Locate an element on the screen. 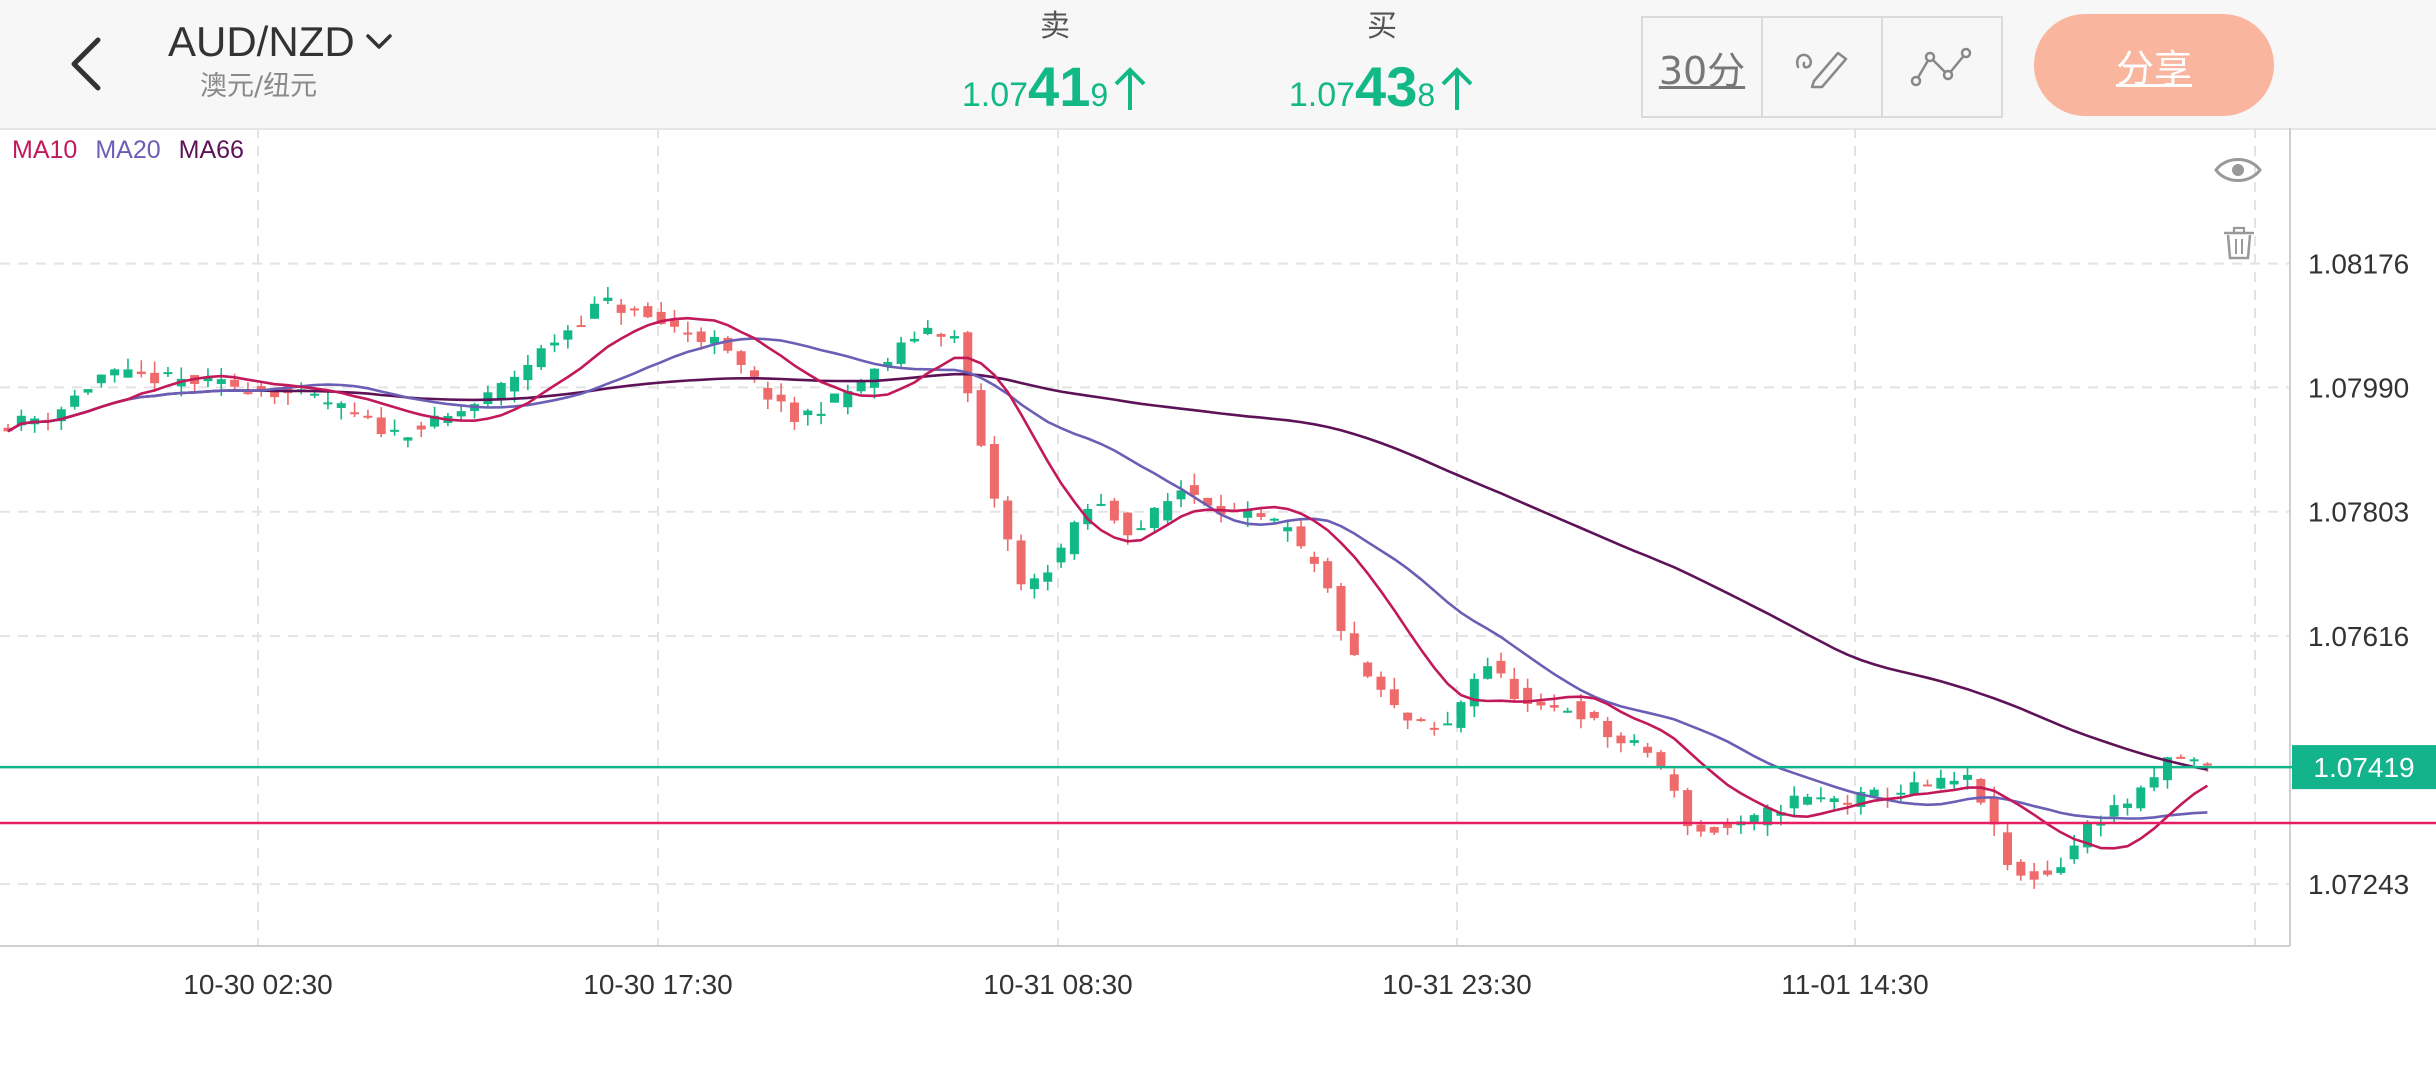 Image resolution: width=2436 pixels, height=1067 pixels. back-arrow-icon is located at coordinates (86, 64).